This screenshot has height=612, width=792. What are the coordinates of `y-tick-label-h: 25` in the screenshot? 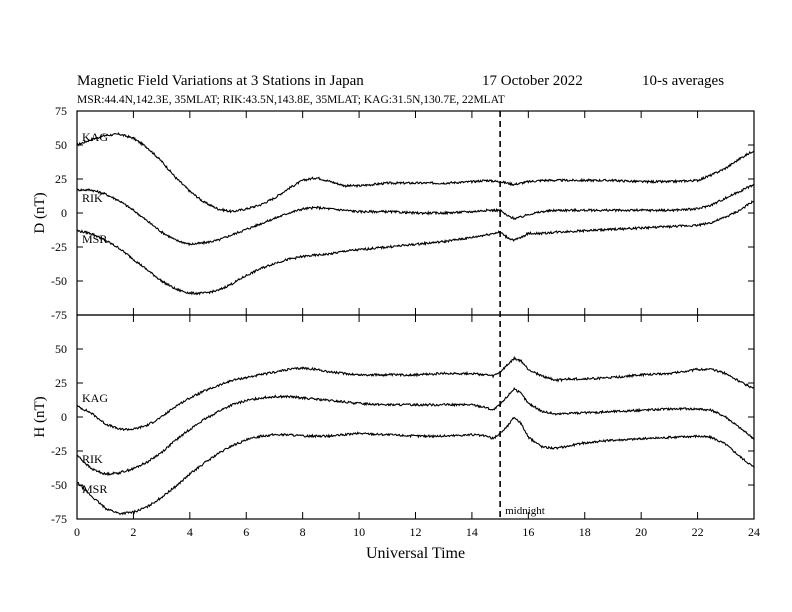 It's located at (61, 383).